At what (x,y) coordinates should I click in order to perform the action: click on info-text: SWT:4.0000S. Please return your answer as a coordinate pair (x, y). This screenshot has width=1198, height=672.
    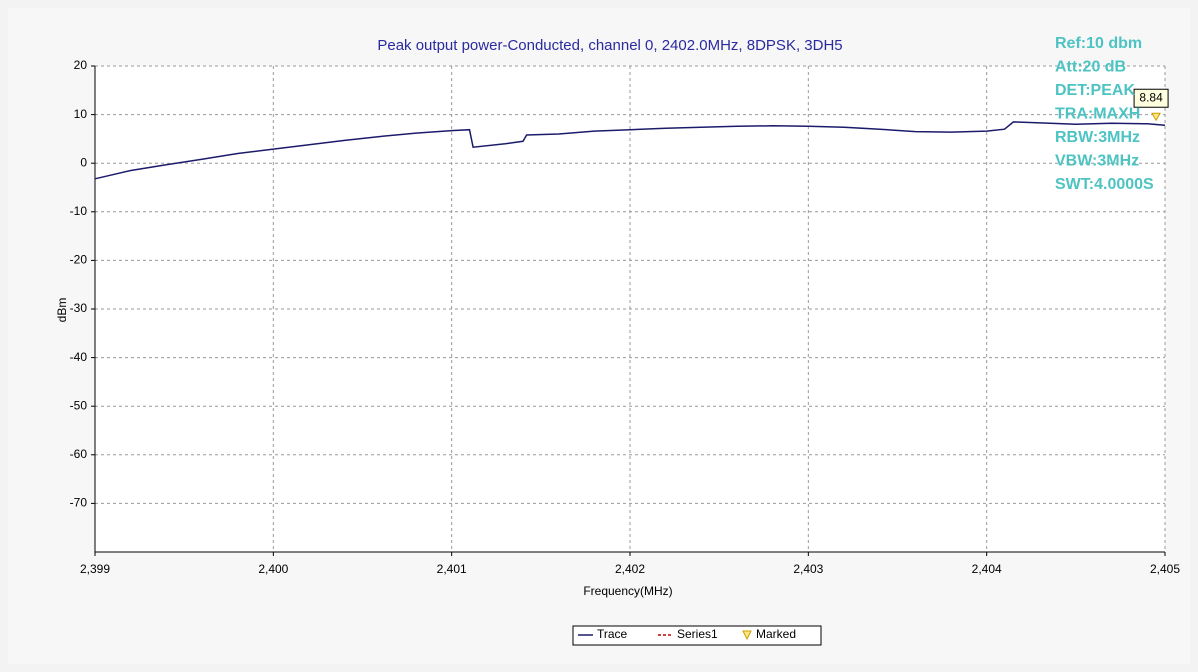
    Looking at the image, I should click on (1104, 184).